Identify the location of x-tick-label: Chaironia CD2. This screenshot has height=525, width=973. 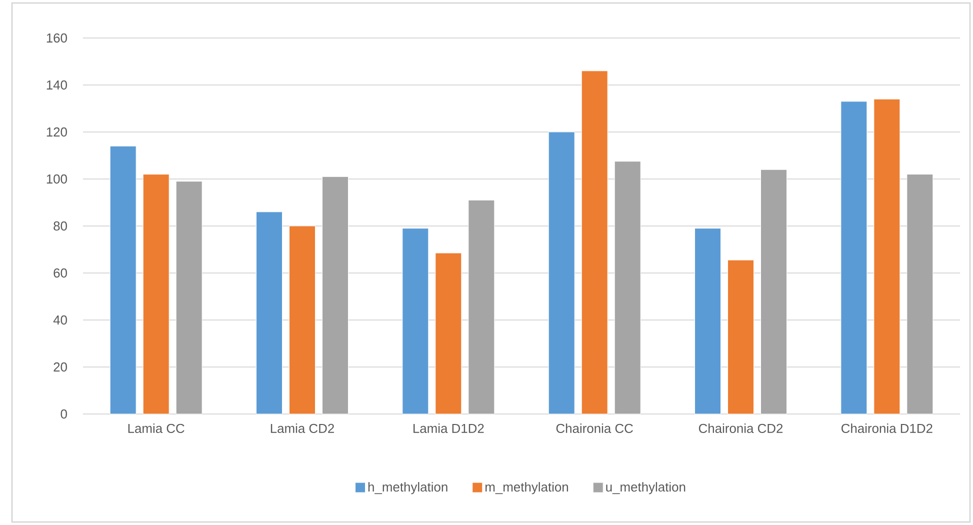
(740, 429).